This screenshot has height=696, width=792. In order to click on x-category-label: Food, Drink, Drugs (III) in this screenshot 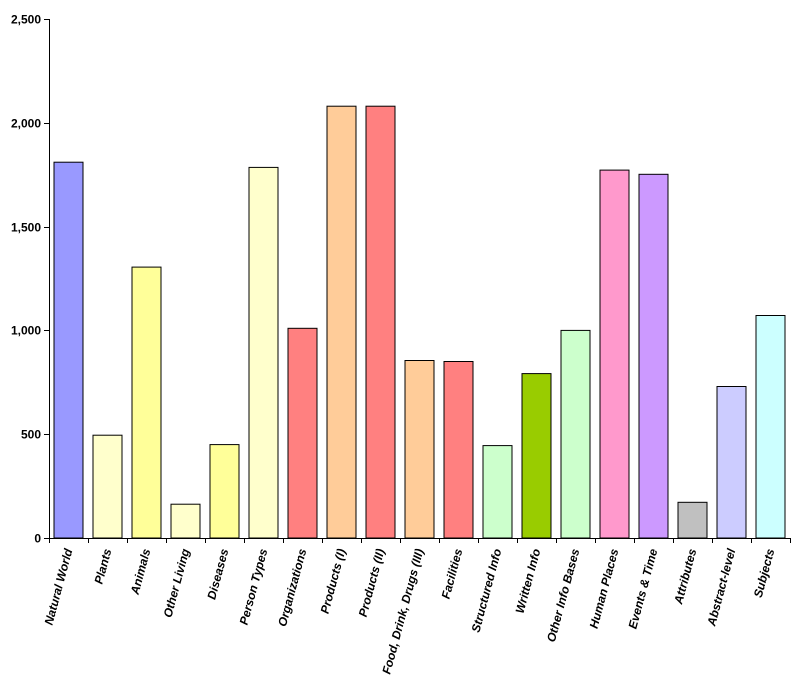, I will do `click(402, 611)`.